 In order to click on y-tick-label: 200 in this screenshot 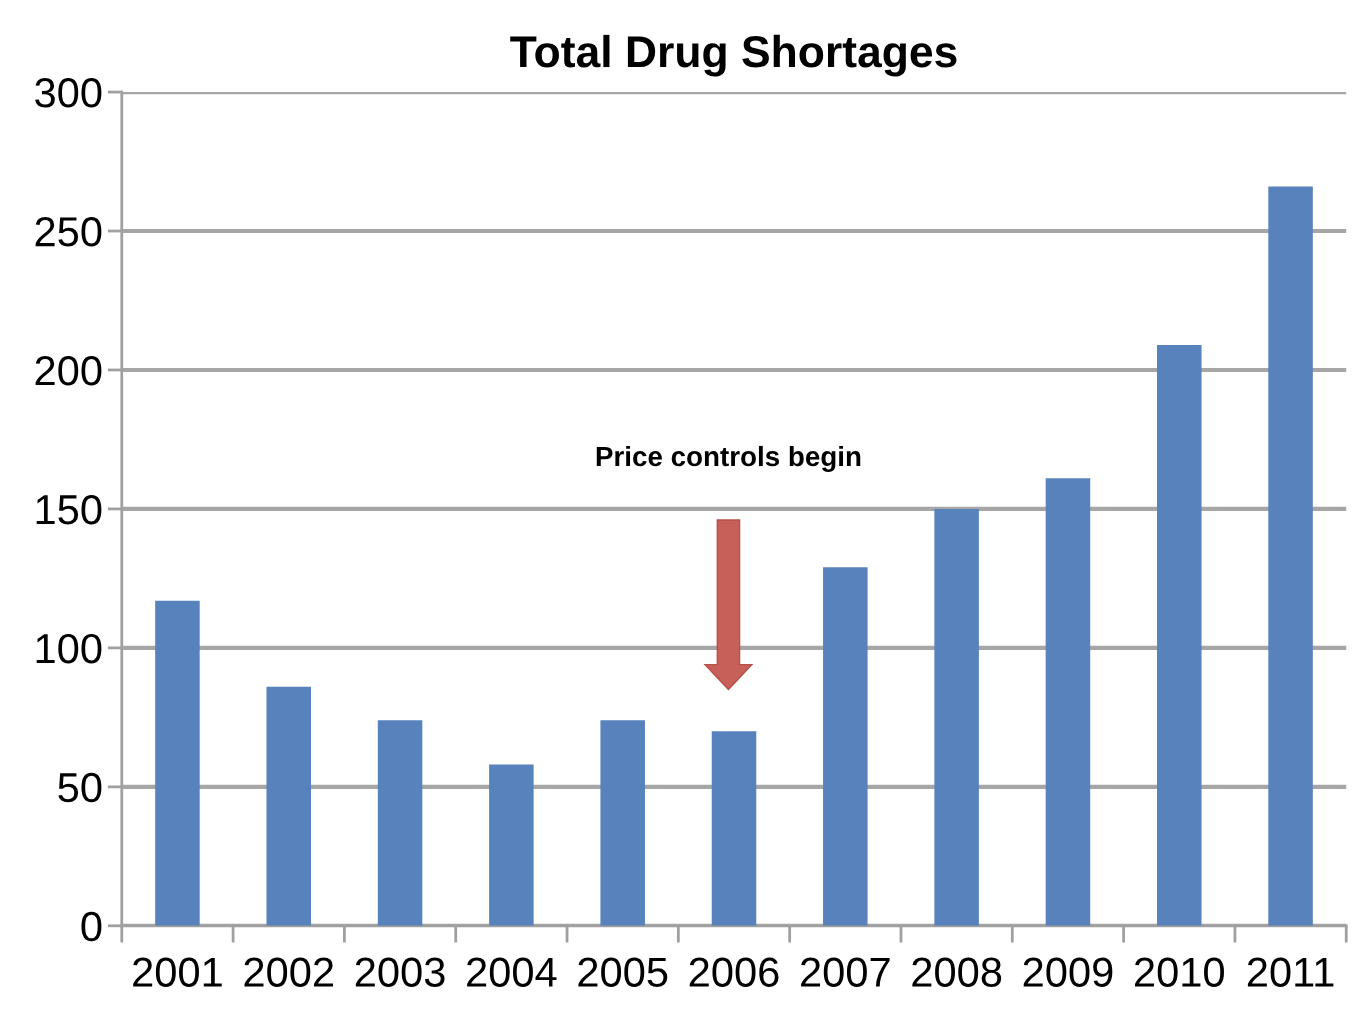, I will do `click(68, 370)`.